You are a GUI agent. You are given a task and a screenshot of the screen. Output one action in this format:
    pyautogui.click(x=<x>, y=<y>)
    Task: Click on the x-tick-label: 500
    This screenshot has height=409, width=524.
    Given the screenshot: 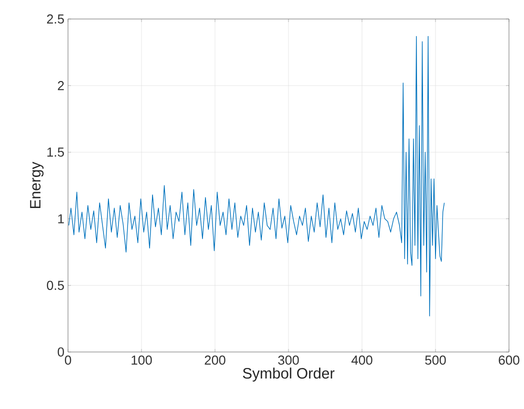 What is the action you would take?
    pyautogui.click(x=435, y=360)
    